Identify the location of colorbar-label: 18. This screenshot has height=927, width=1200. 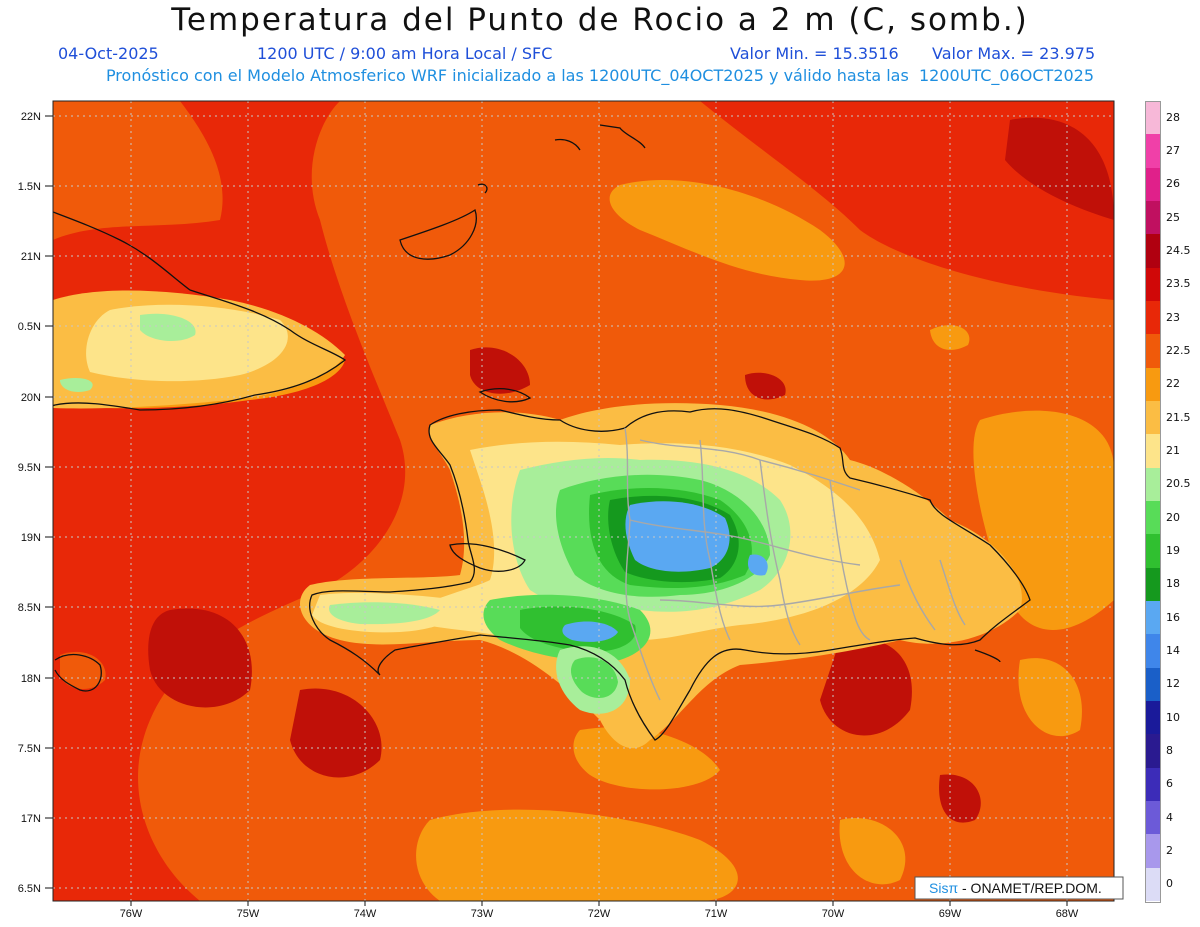
(1173, 584).